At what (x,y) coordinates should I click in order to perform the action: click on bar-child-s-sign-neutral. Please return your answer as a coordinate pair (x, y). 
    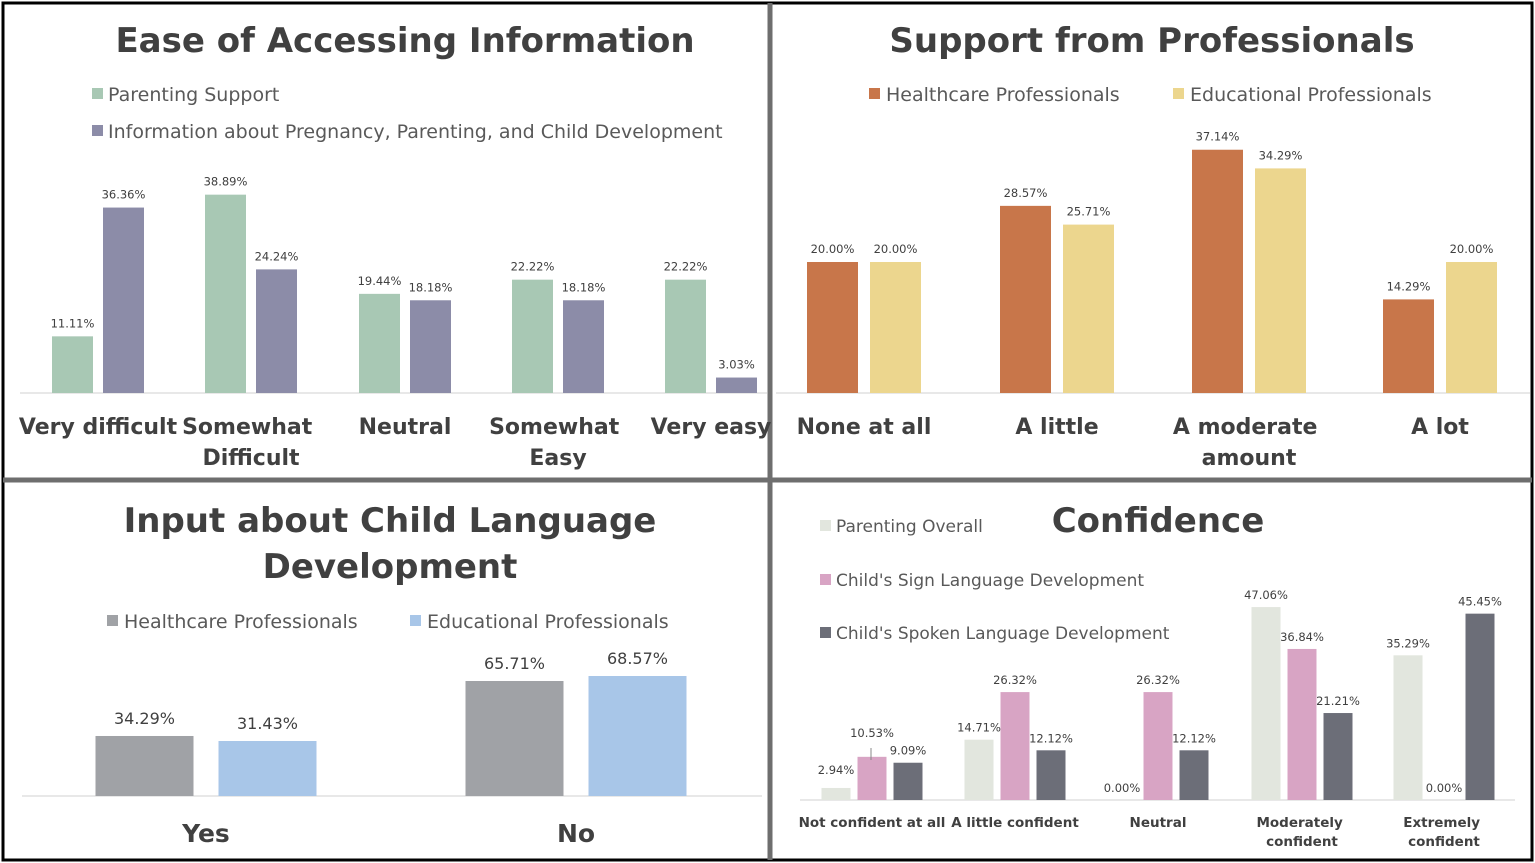
    Looking at the image, I should click on (1158, 746).